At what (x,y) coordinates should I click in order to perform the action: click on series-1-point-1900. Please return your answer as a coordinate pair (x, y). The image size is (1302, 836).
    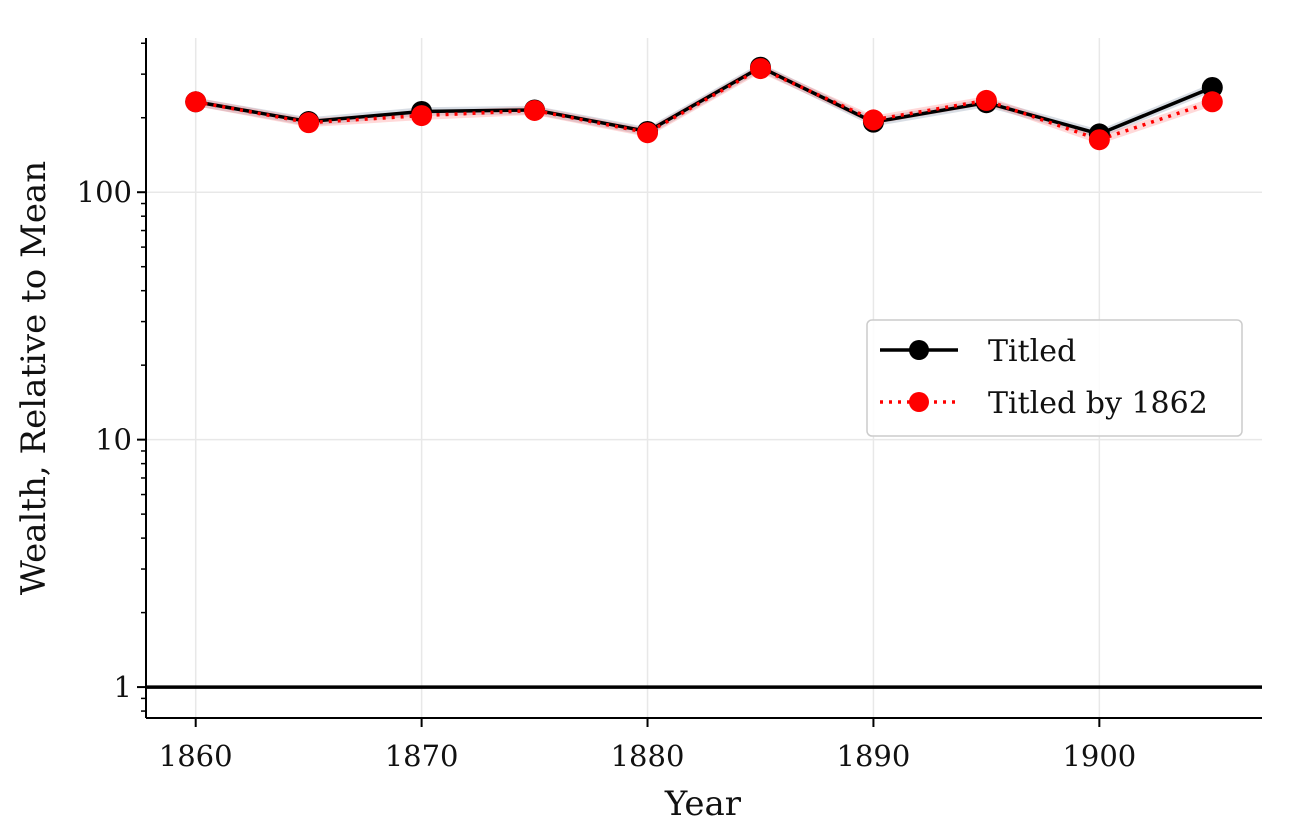
    Looking at the image, I should click on (1099, 140).